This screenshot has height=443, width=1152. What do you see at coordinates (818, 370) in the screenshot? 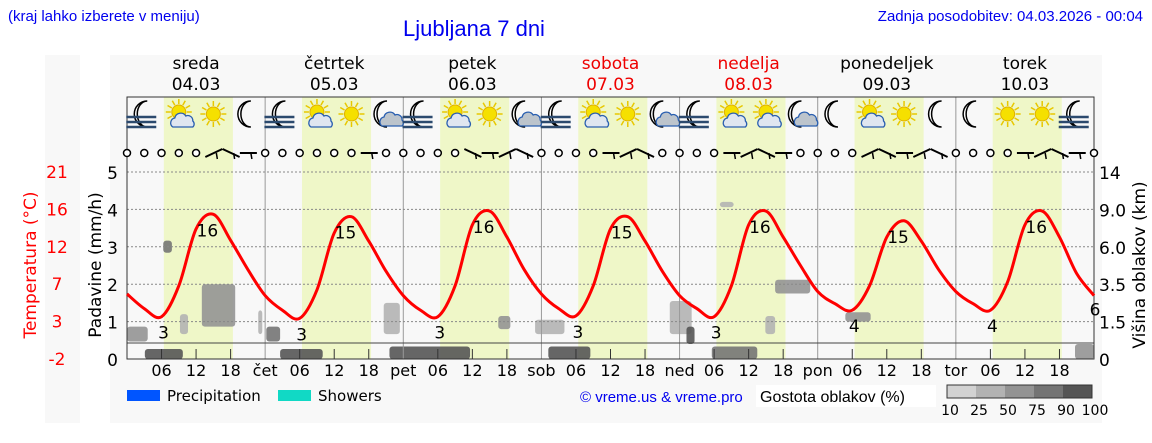
I see `day-abbr-tick: pon` at bounding box center [818, 370].